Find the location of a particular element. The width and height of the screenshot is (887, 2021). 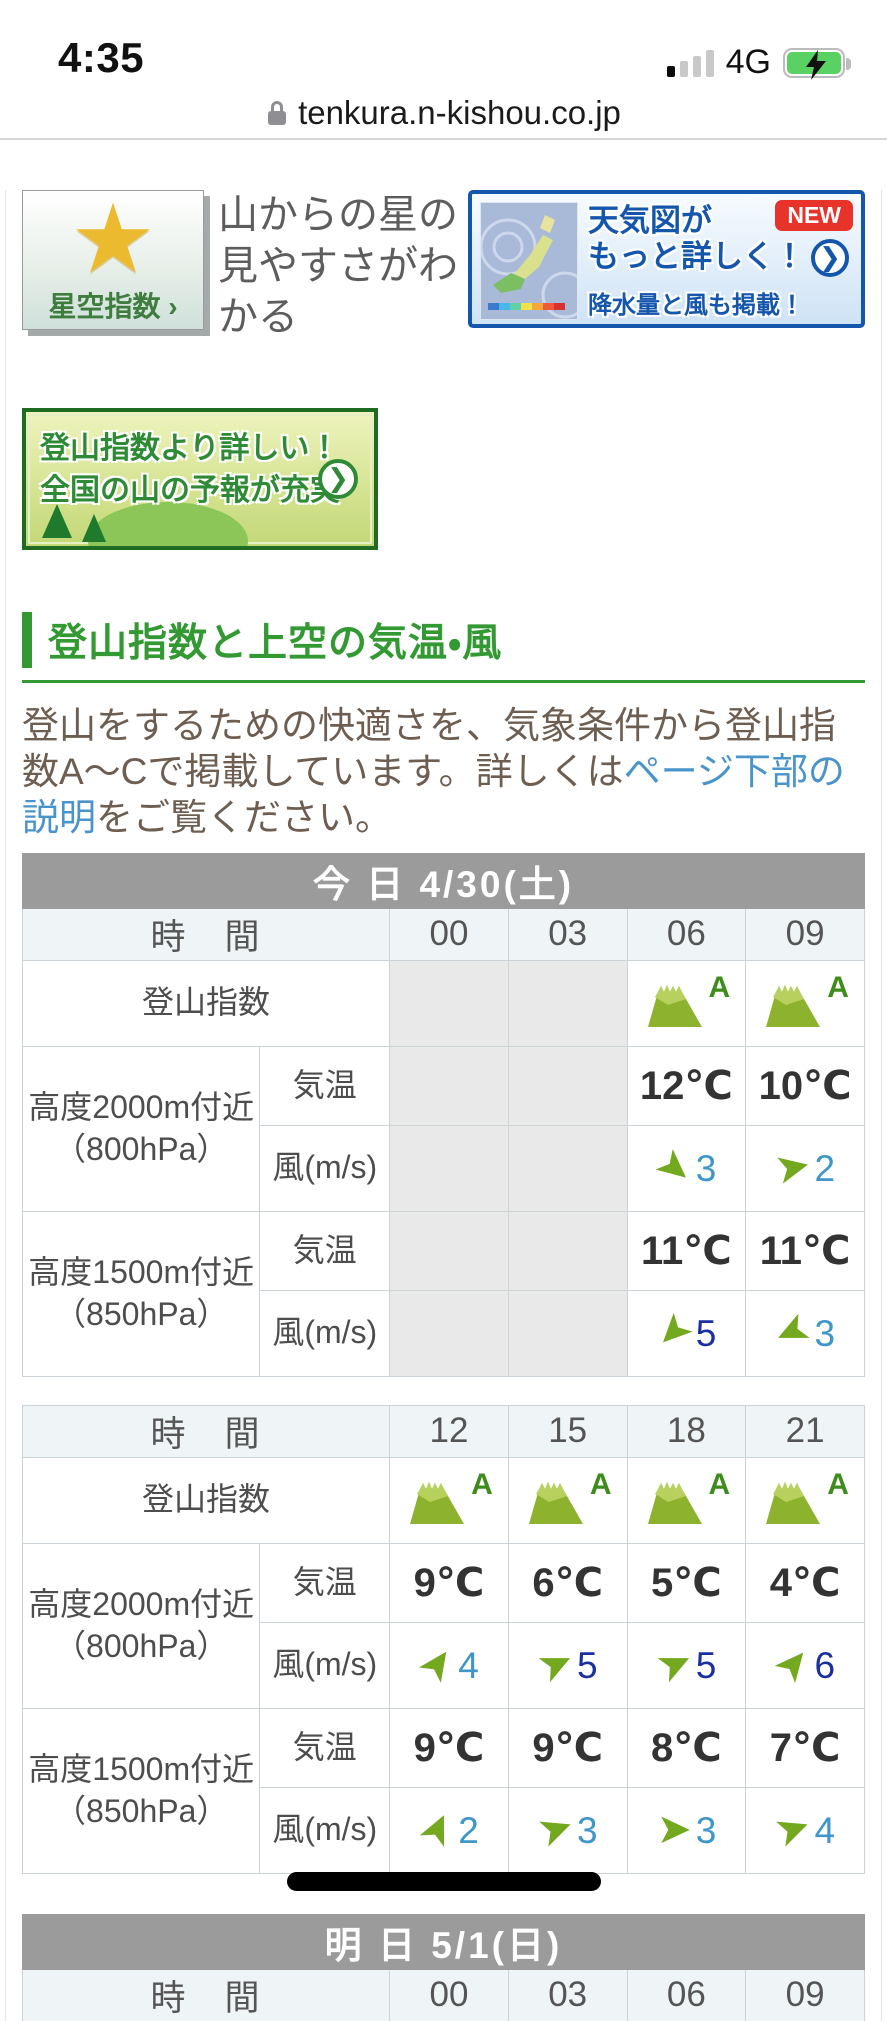

section-title: 登山指数と上空の気温・風 is located at coordinates (443, 639).